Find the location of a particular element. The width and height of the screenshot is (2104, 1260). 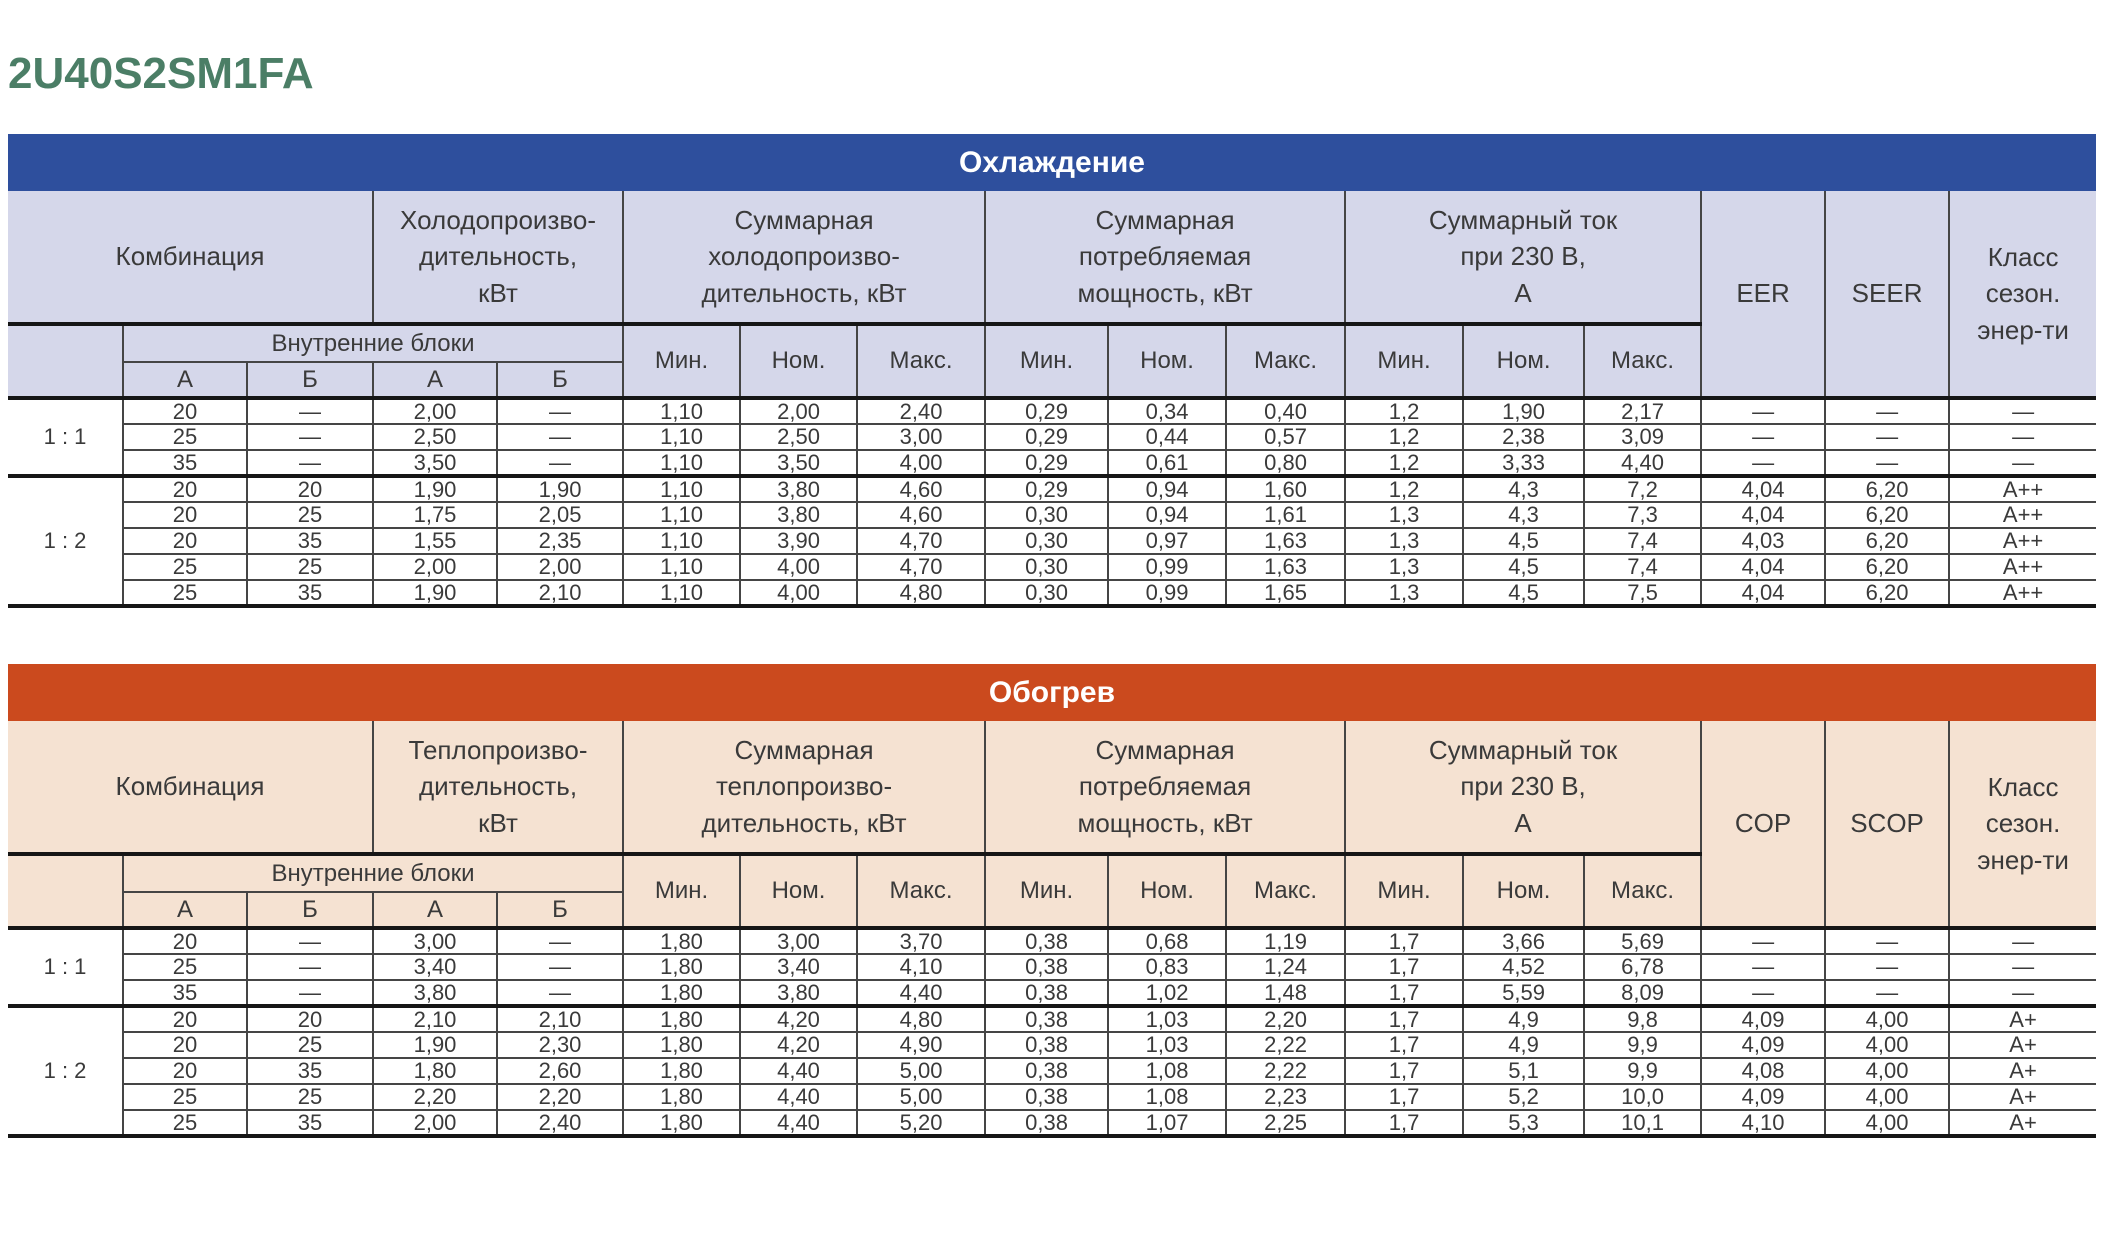

cell: 0,99 is located at coordinates (1167, 594).